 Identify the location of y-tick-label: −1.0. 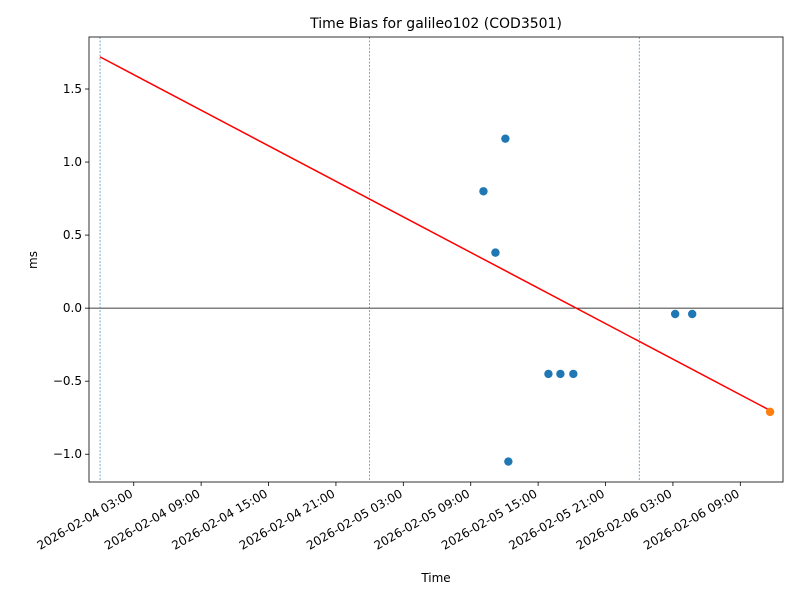
(67, 454).